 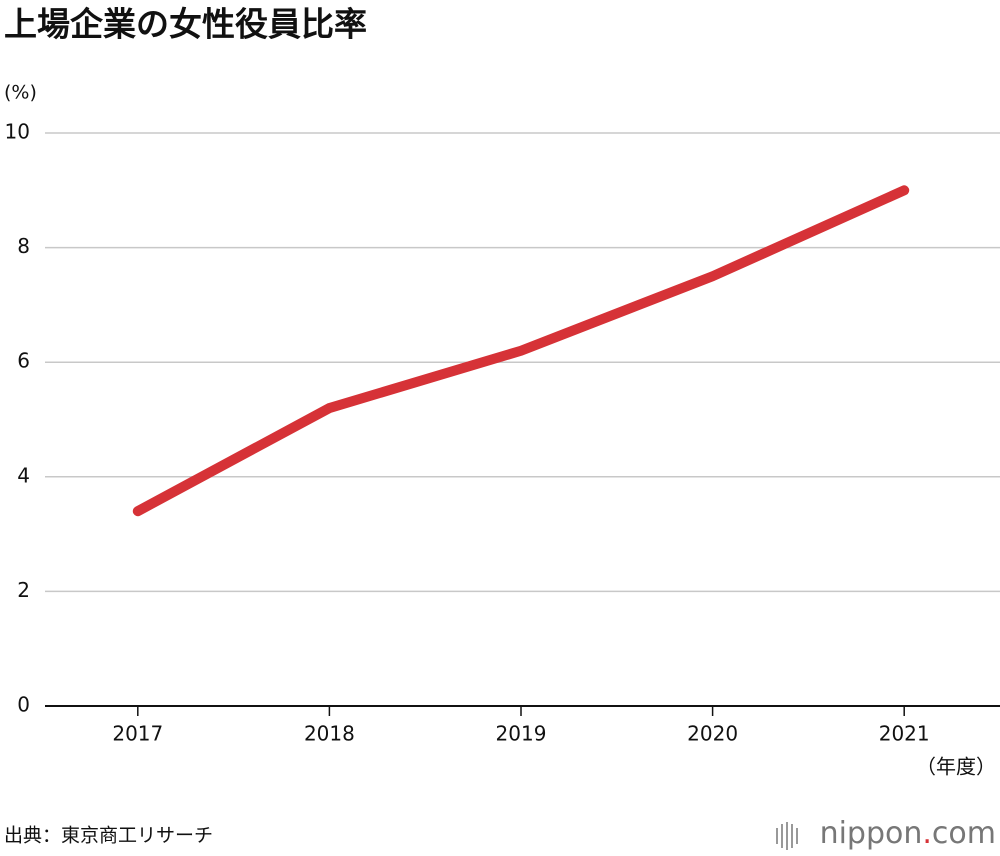 I want to click on y-tick-label: 2, so click(x=23, y=590).